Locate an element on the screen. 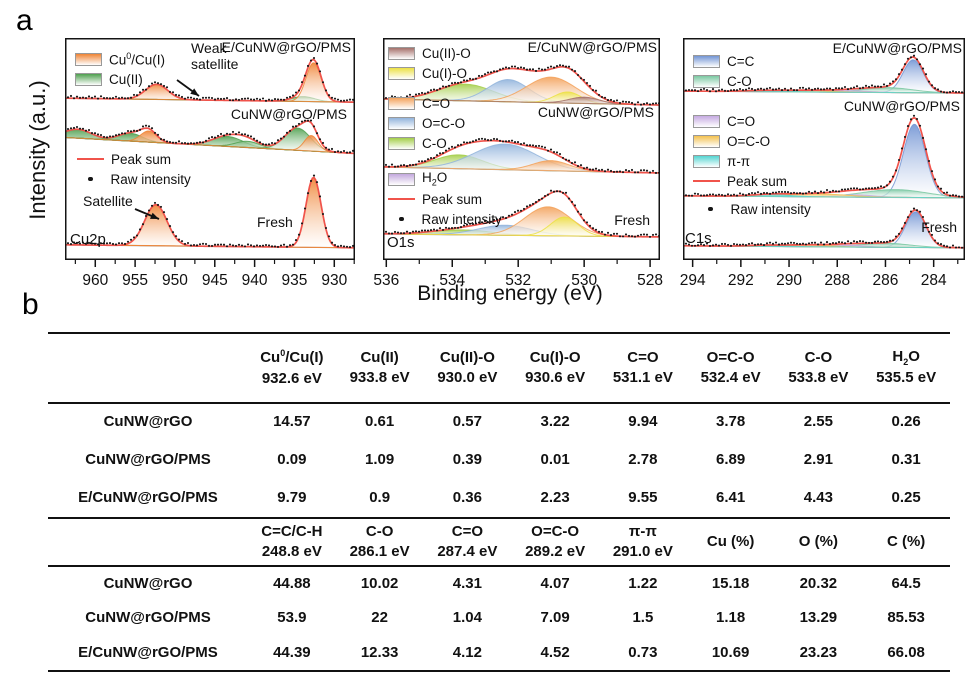 The width and height of the screenshot is (972, 683). table-cell: 1.22 is located at coordinates (643, 583).